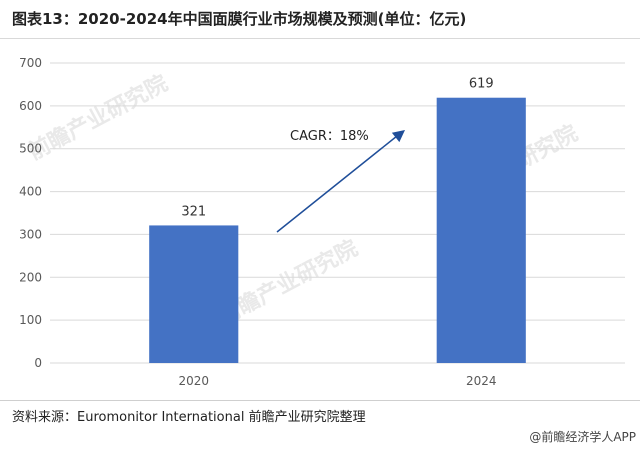 The height and width of the screenshot is (451, 640). I want to click on x-tick-label: 2020, so click(193, 381).